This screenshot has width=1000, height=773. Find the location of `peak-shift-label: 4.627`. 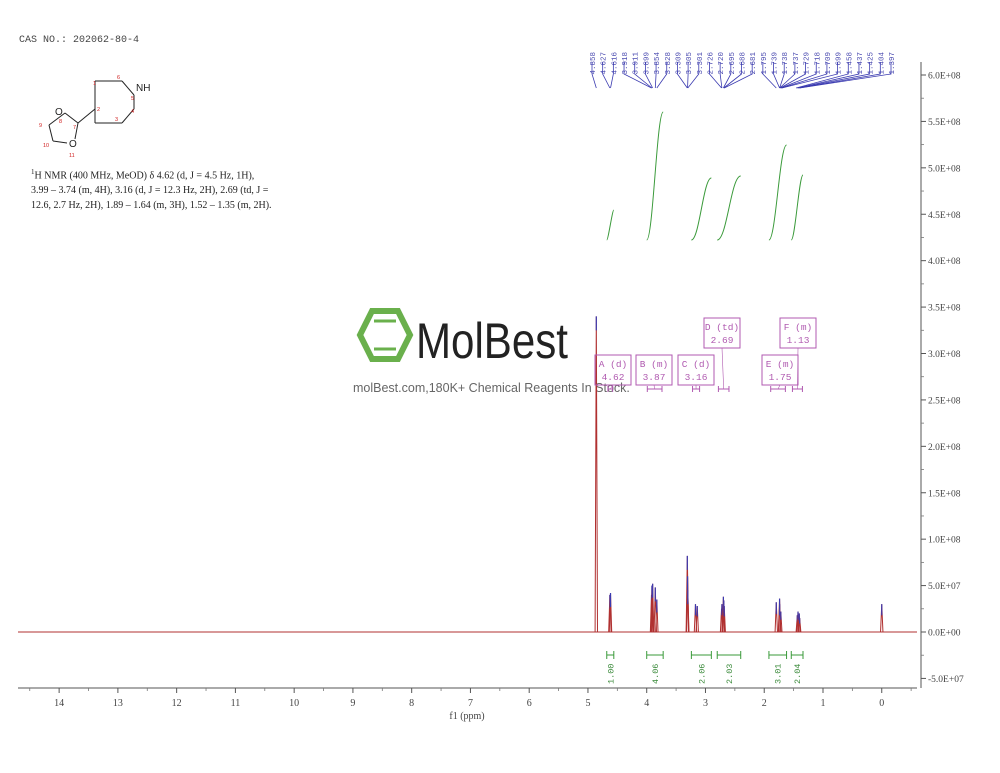

peak-shift-label: 4.627 is located at coordinates (605, 63).